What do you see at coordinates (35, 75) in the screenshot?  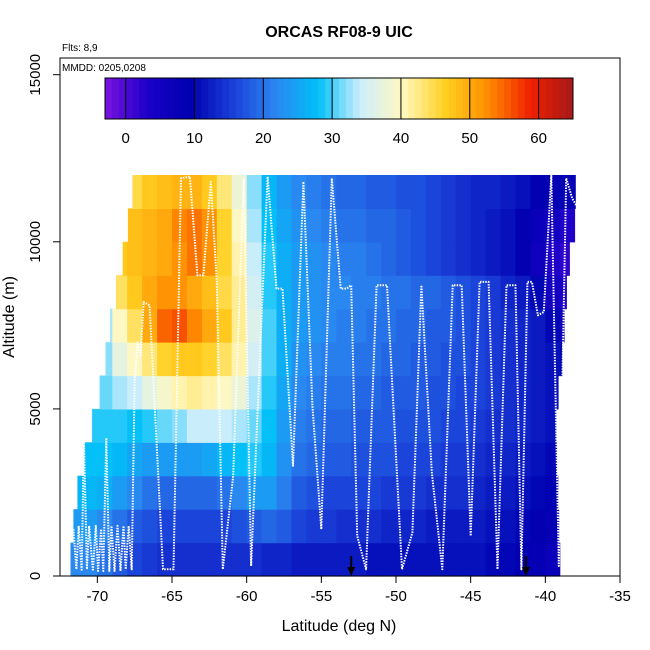 I see `y-tick-label: 15000` at bounding box center [35, 75].